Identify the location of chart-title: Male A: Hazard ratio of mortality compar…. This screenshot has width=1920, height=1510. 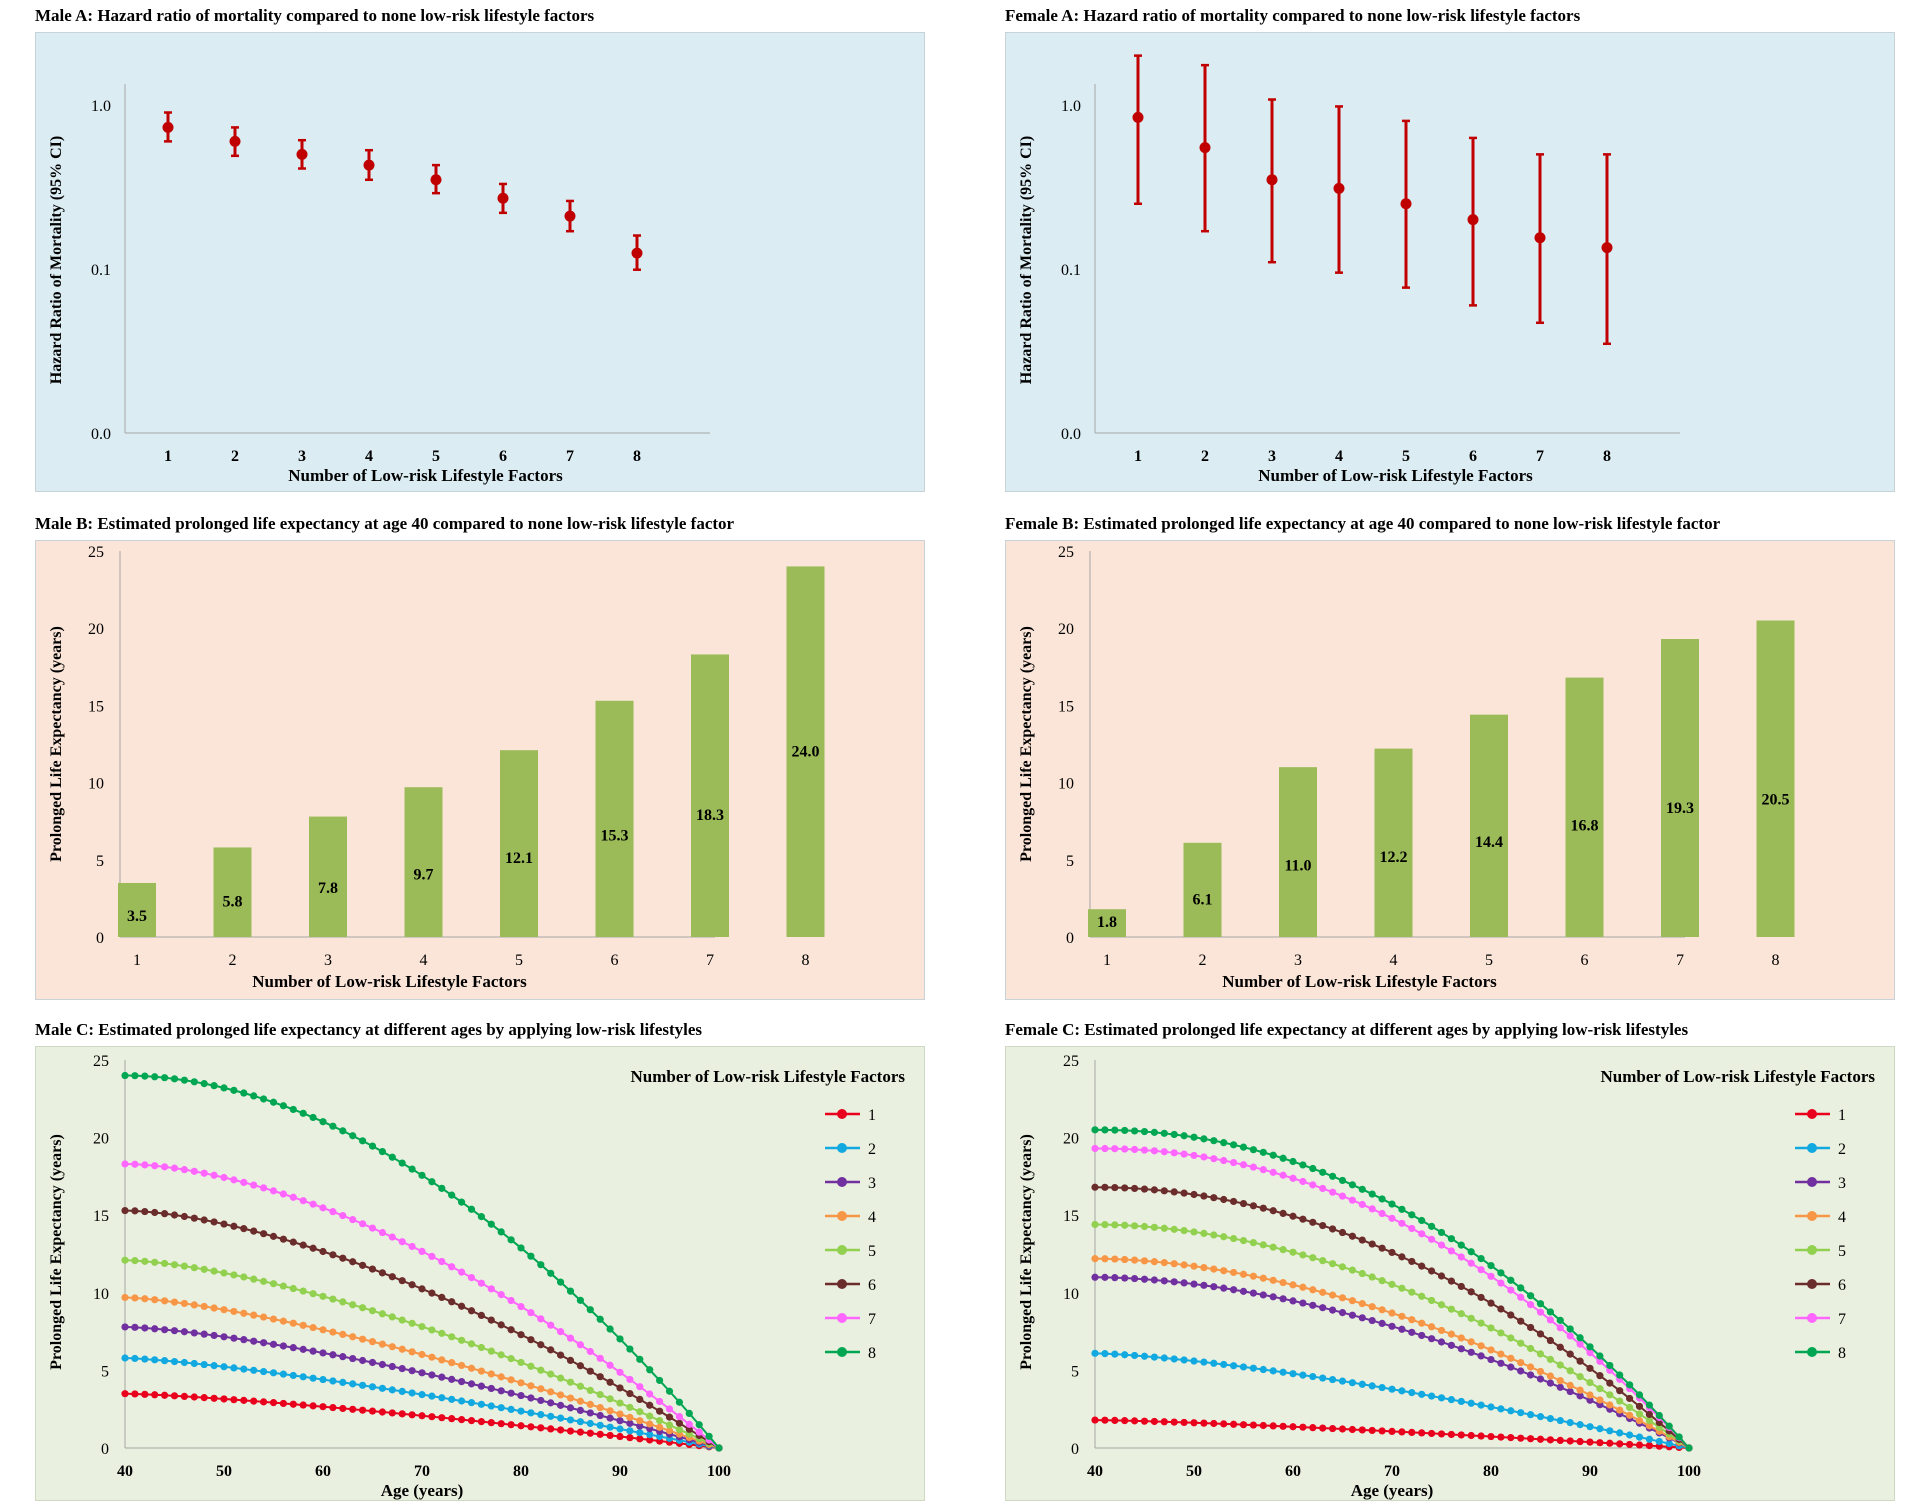
(315, 15).